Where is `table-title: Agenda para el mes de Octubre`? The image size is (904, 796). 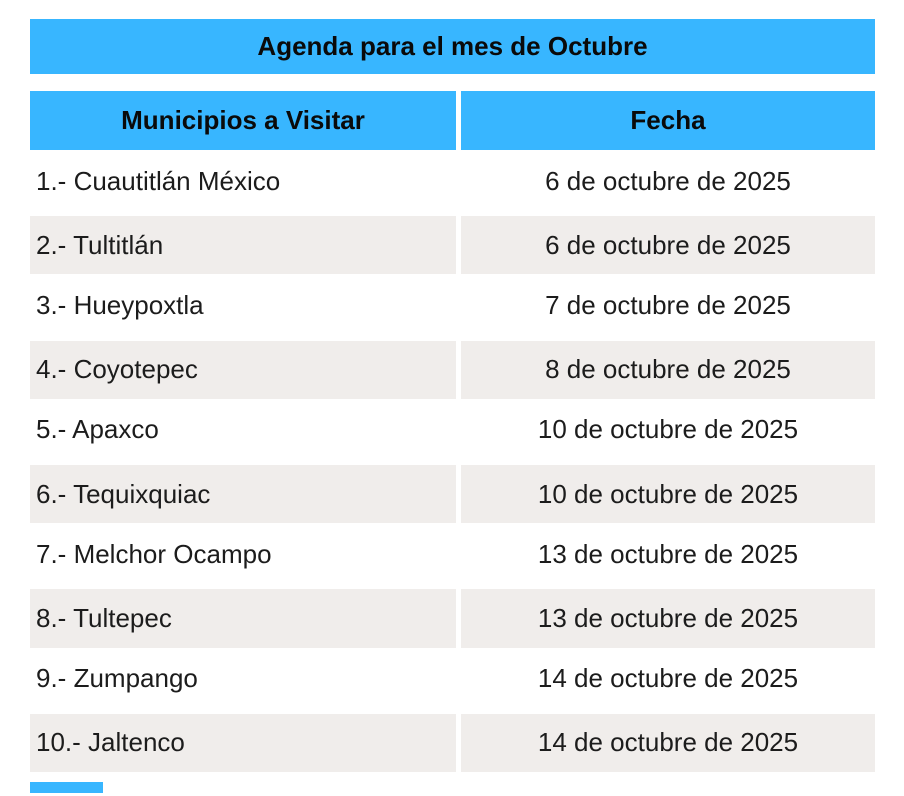 table-title: Agenda para el mes de Octubre is located at coordinates (452, 46).